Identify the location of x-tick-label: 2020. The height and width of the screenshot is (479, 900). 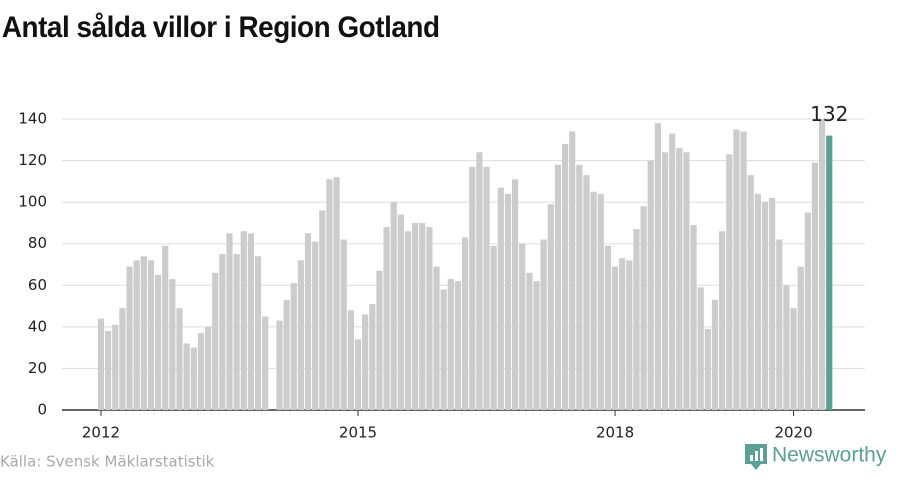
(793, 433).